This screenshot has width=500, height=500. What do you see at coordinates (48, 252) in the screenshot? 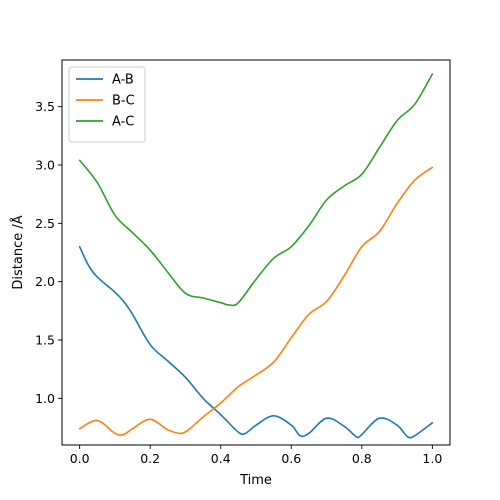
I see `y-axis-ticks: 1.0 1.5 2.0 2.5 3.0 3.5` at bounding box center [48, 252].